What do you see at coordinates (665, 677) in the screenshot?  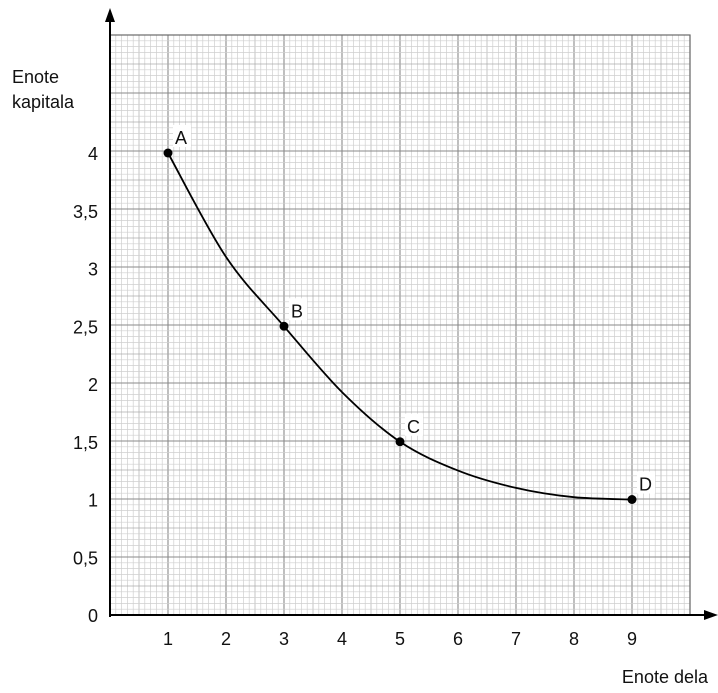 I see `x-axis-label: Enote dela` at bounding box center [665, 677].